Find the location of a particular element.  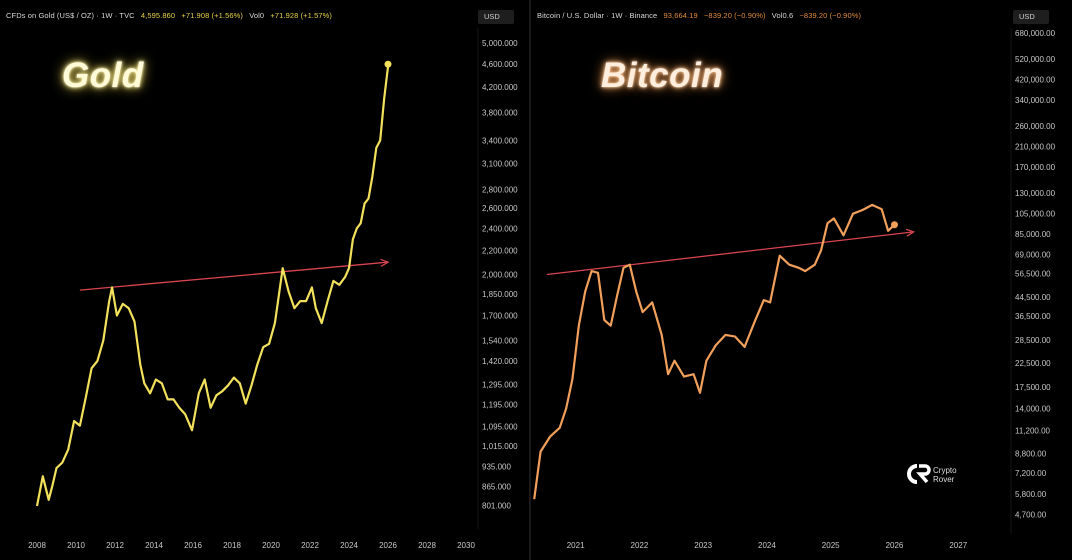

logo-line1: Crypto is located at coordinates (945, 470).